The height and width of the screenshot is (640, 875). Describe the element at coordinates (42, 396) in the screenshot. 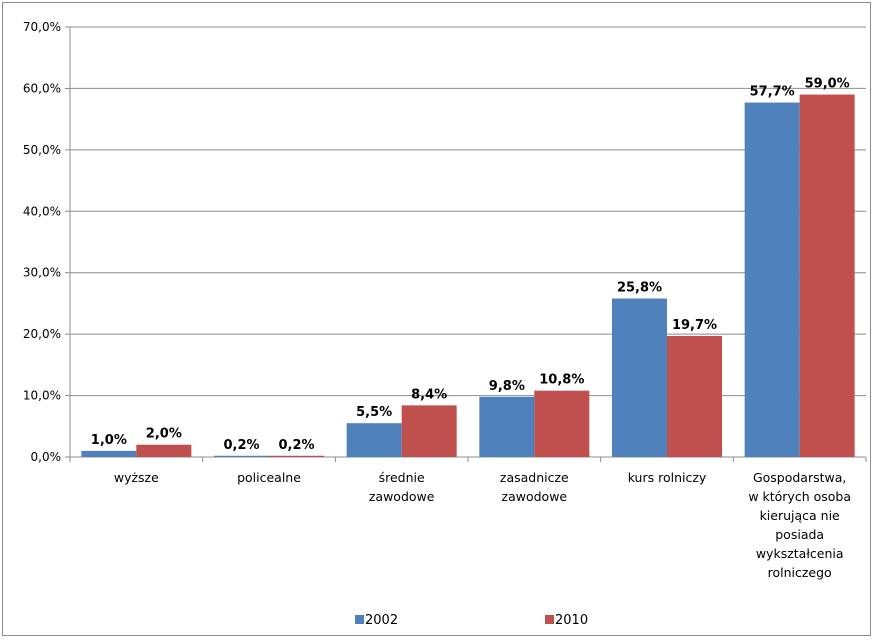

I see `y-tick-label: 10,0%` at that location.